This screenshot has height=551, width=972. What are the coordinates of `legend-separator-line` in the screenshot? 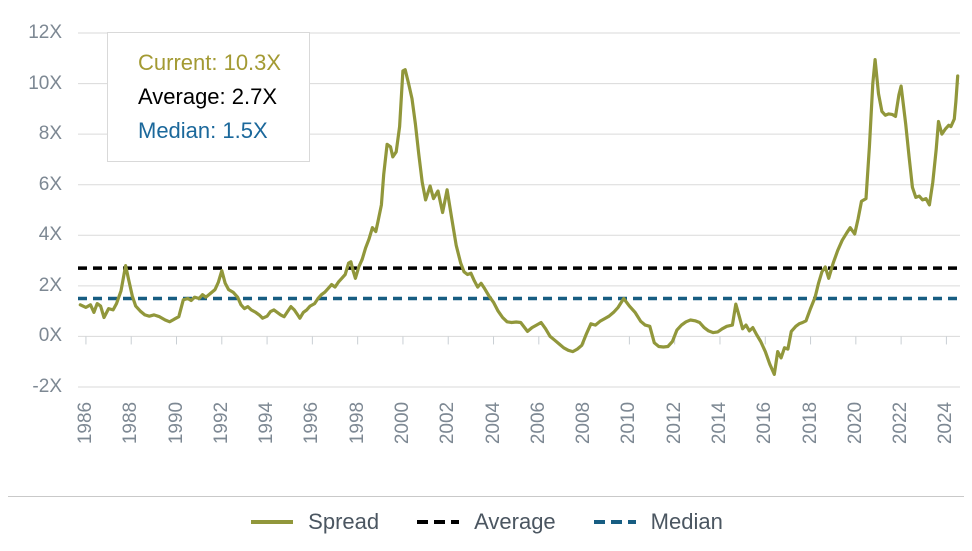 It's located at (486, 496).